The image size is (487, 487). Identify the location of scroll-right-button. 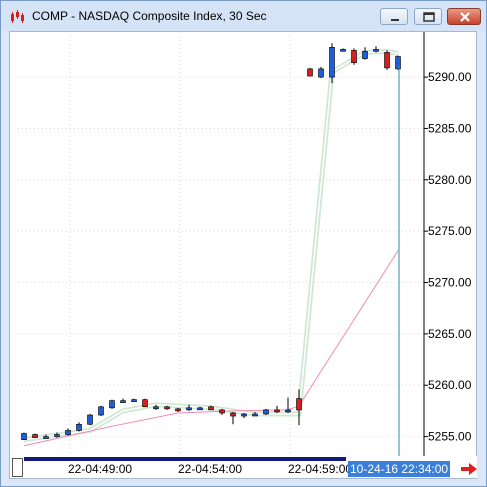
(469, 469).